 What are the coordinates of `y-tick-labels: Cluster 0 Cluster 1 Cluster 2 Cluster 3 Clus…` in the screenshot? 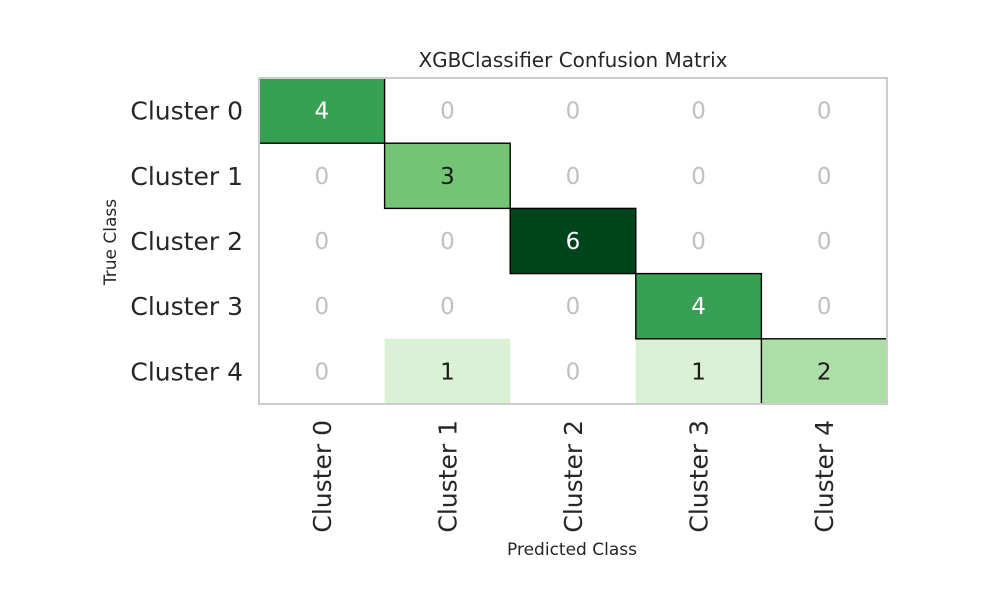 It's located at (186, 242).